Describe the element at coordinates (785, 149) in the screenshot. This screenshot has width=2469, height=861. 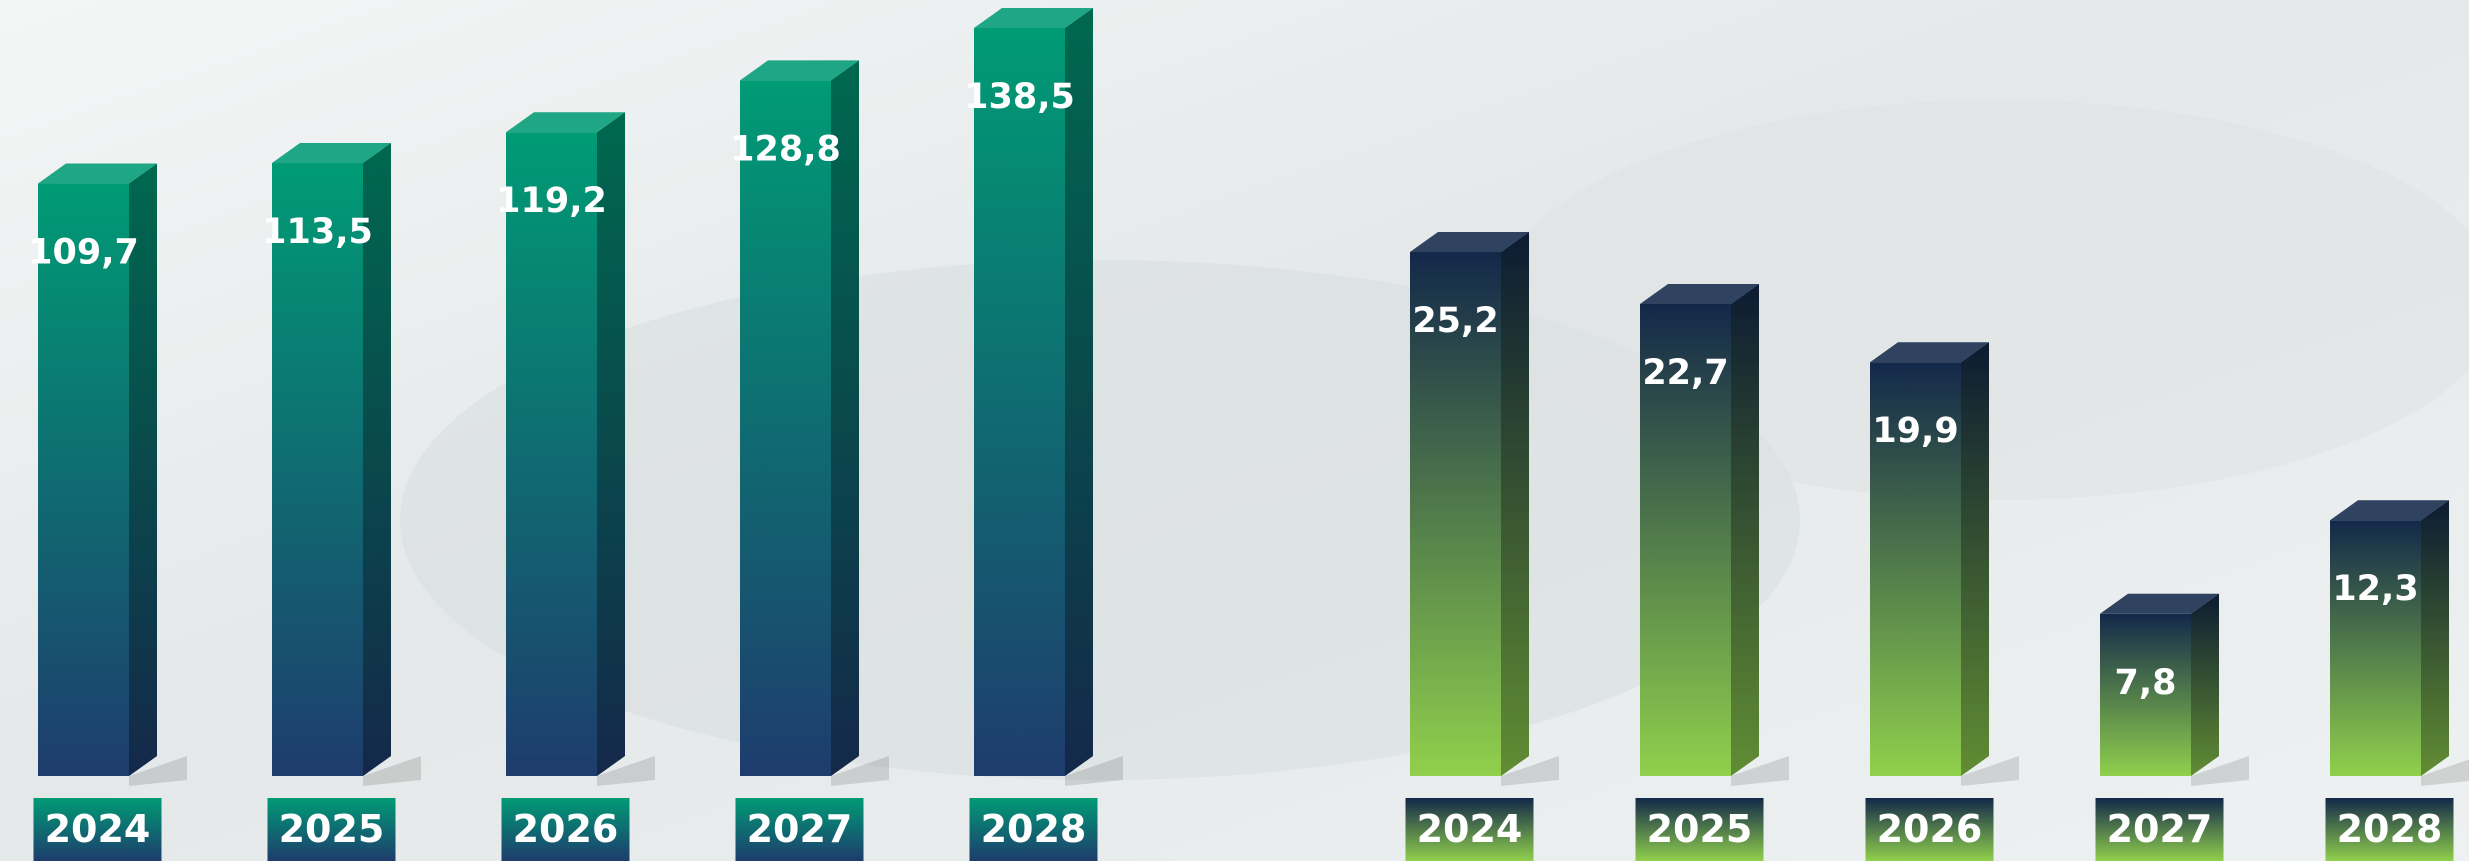
I see `value-label: 128,8` at that location.